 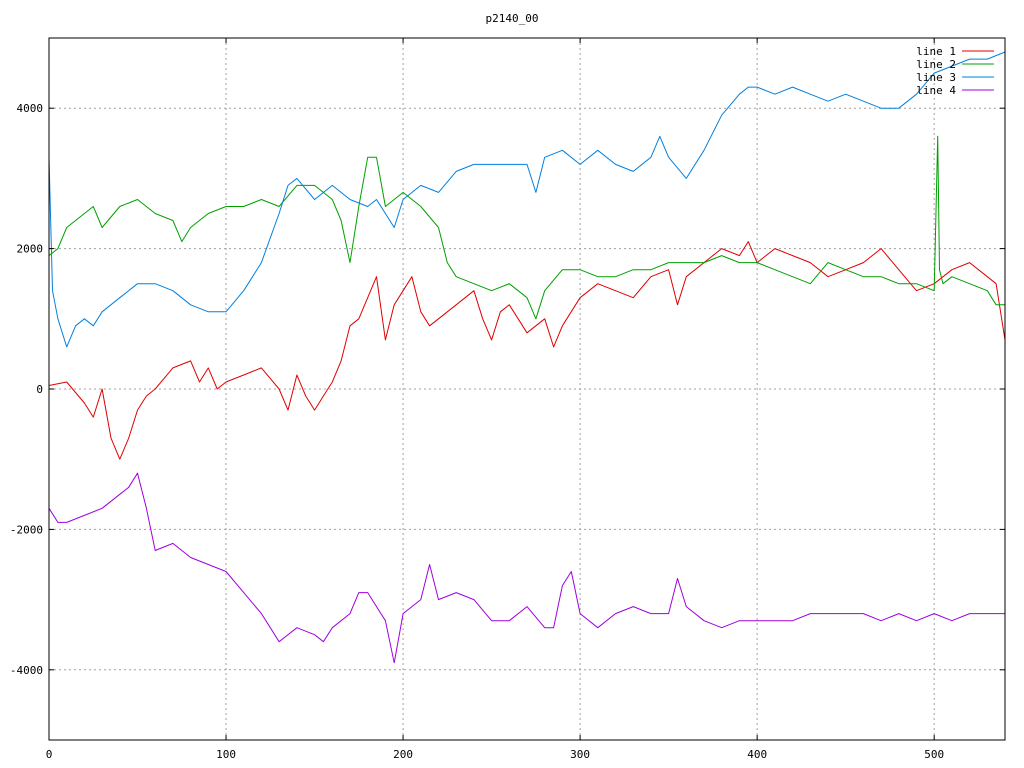 What do you see at coordinates (936, 51) in the screenshot?
I see `legend-label-1: line 1` at bounding box center [936, 51].